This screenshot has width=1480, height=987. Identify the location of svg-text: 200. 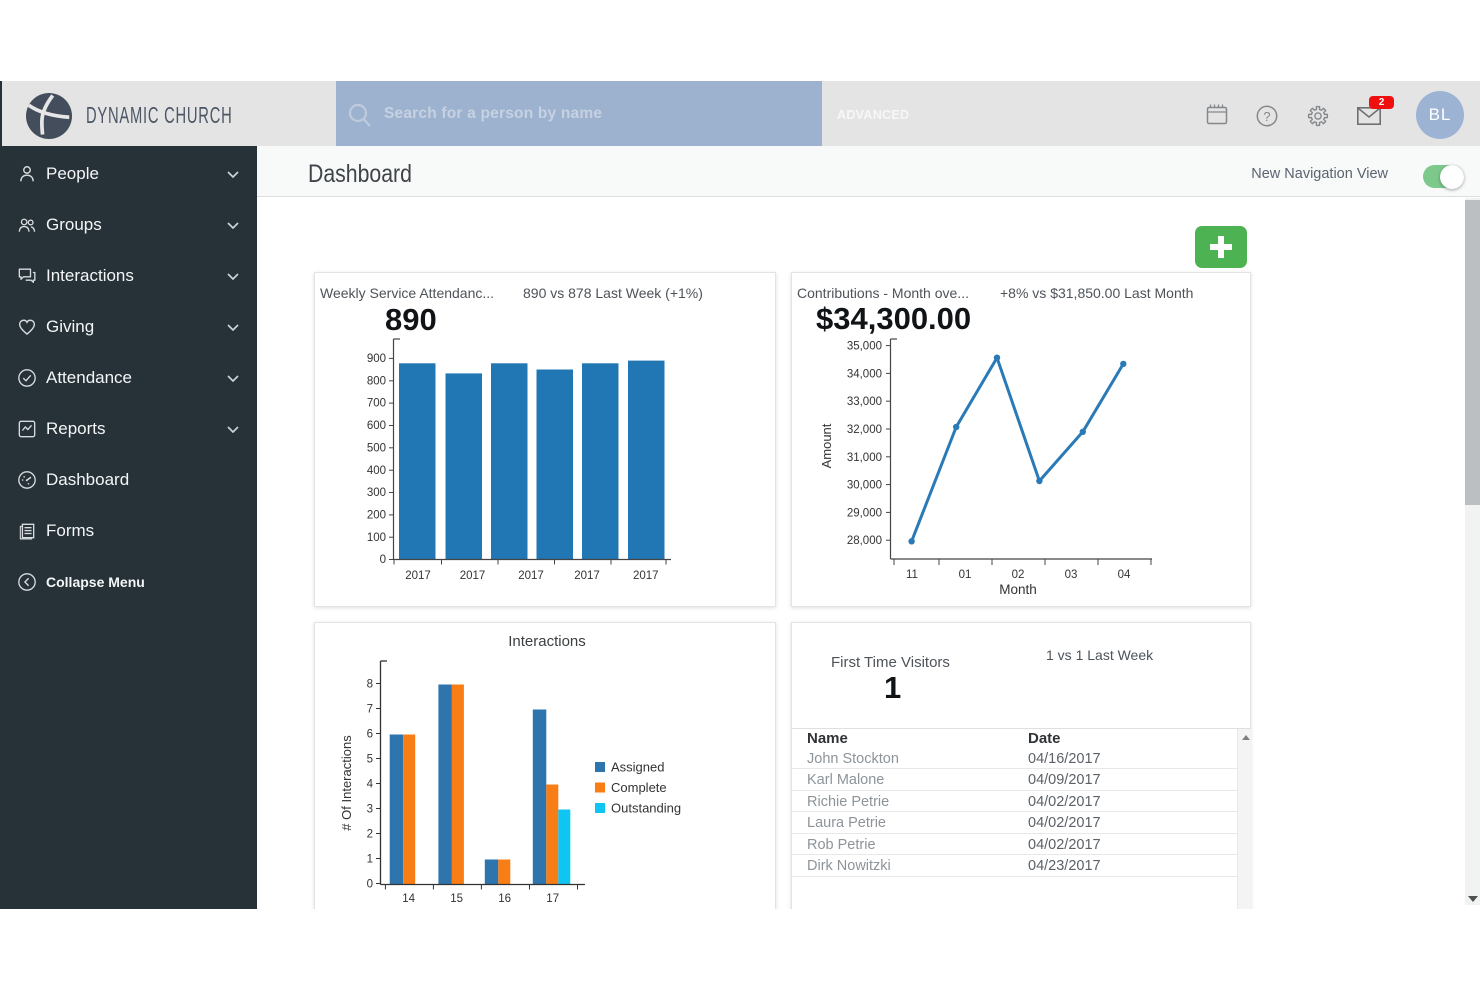
(376, 516).